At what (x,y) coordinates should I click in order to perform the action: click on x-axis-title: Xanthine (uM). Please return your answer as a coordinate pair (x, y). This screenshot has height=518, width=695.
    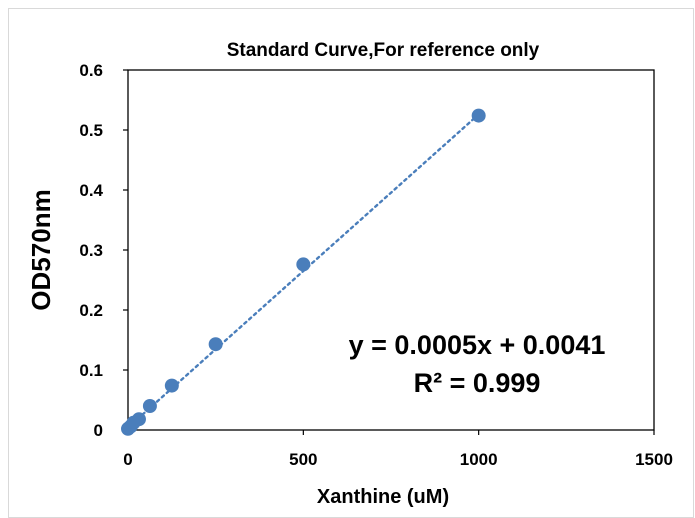
    Looking at the image, I should click on (383, 497).